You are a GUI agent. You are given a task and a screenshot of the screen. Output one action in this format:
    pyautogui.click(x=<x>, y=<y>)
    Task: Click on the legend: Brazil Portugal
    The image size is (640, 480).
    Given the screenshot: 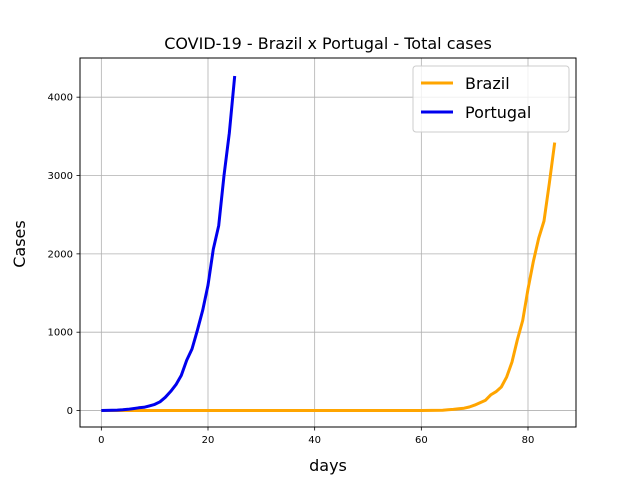 What is the action you would take?
    pyautogui.click(x=491, y=99)
    